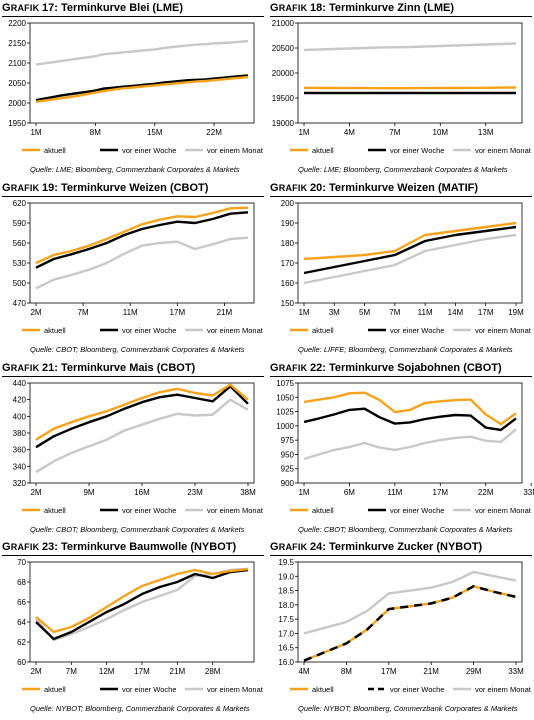  What do you see at coordinates (319, 8) in the screenshot?
I see `grafik-number: 18:` at bounding box center [319, 8].